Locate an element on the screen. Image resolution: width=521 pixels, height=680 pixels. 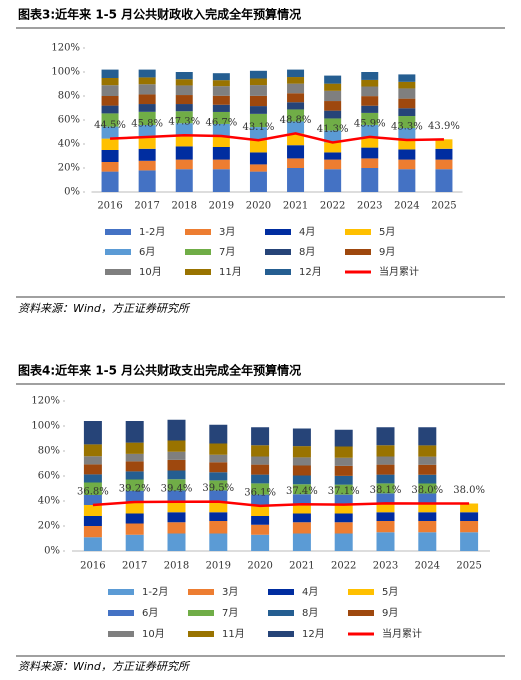
legend-label: 5月 is located at coordinates (390, 592).